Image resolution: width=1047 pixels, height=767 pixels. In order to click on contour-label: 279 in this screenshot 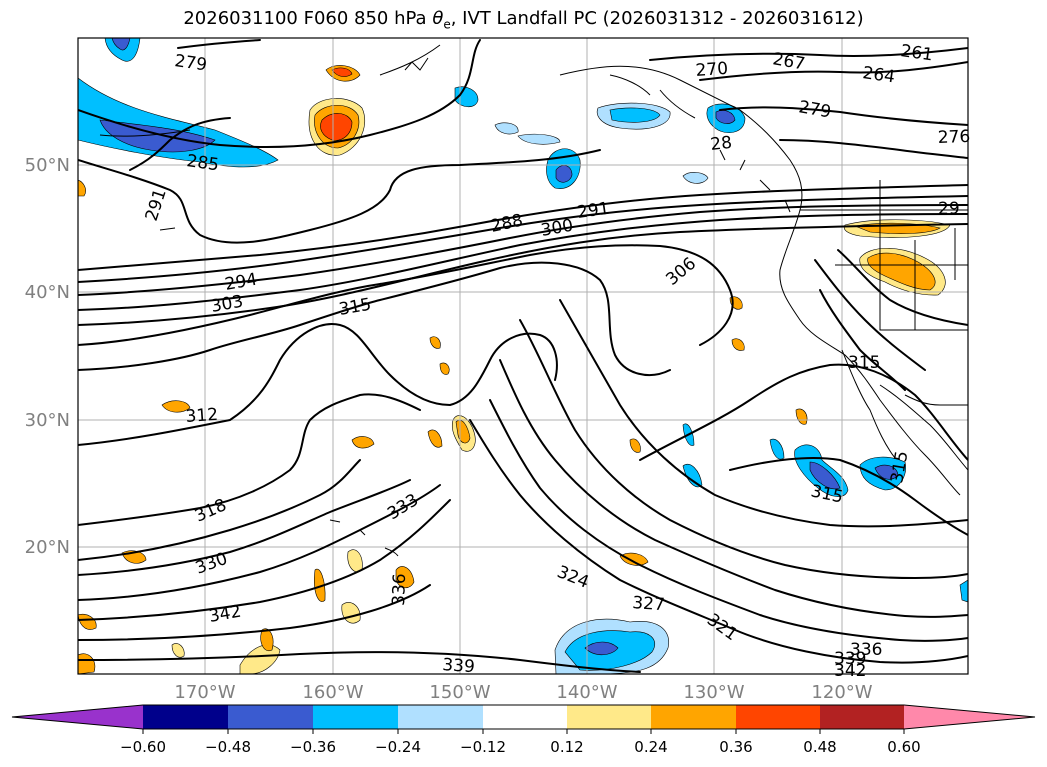, I will do `click(190, 63)`.